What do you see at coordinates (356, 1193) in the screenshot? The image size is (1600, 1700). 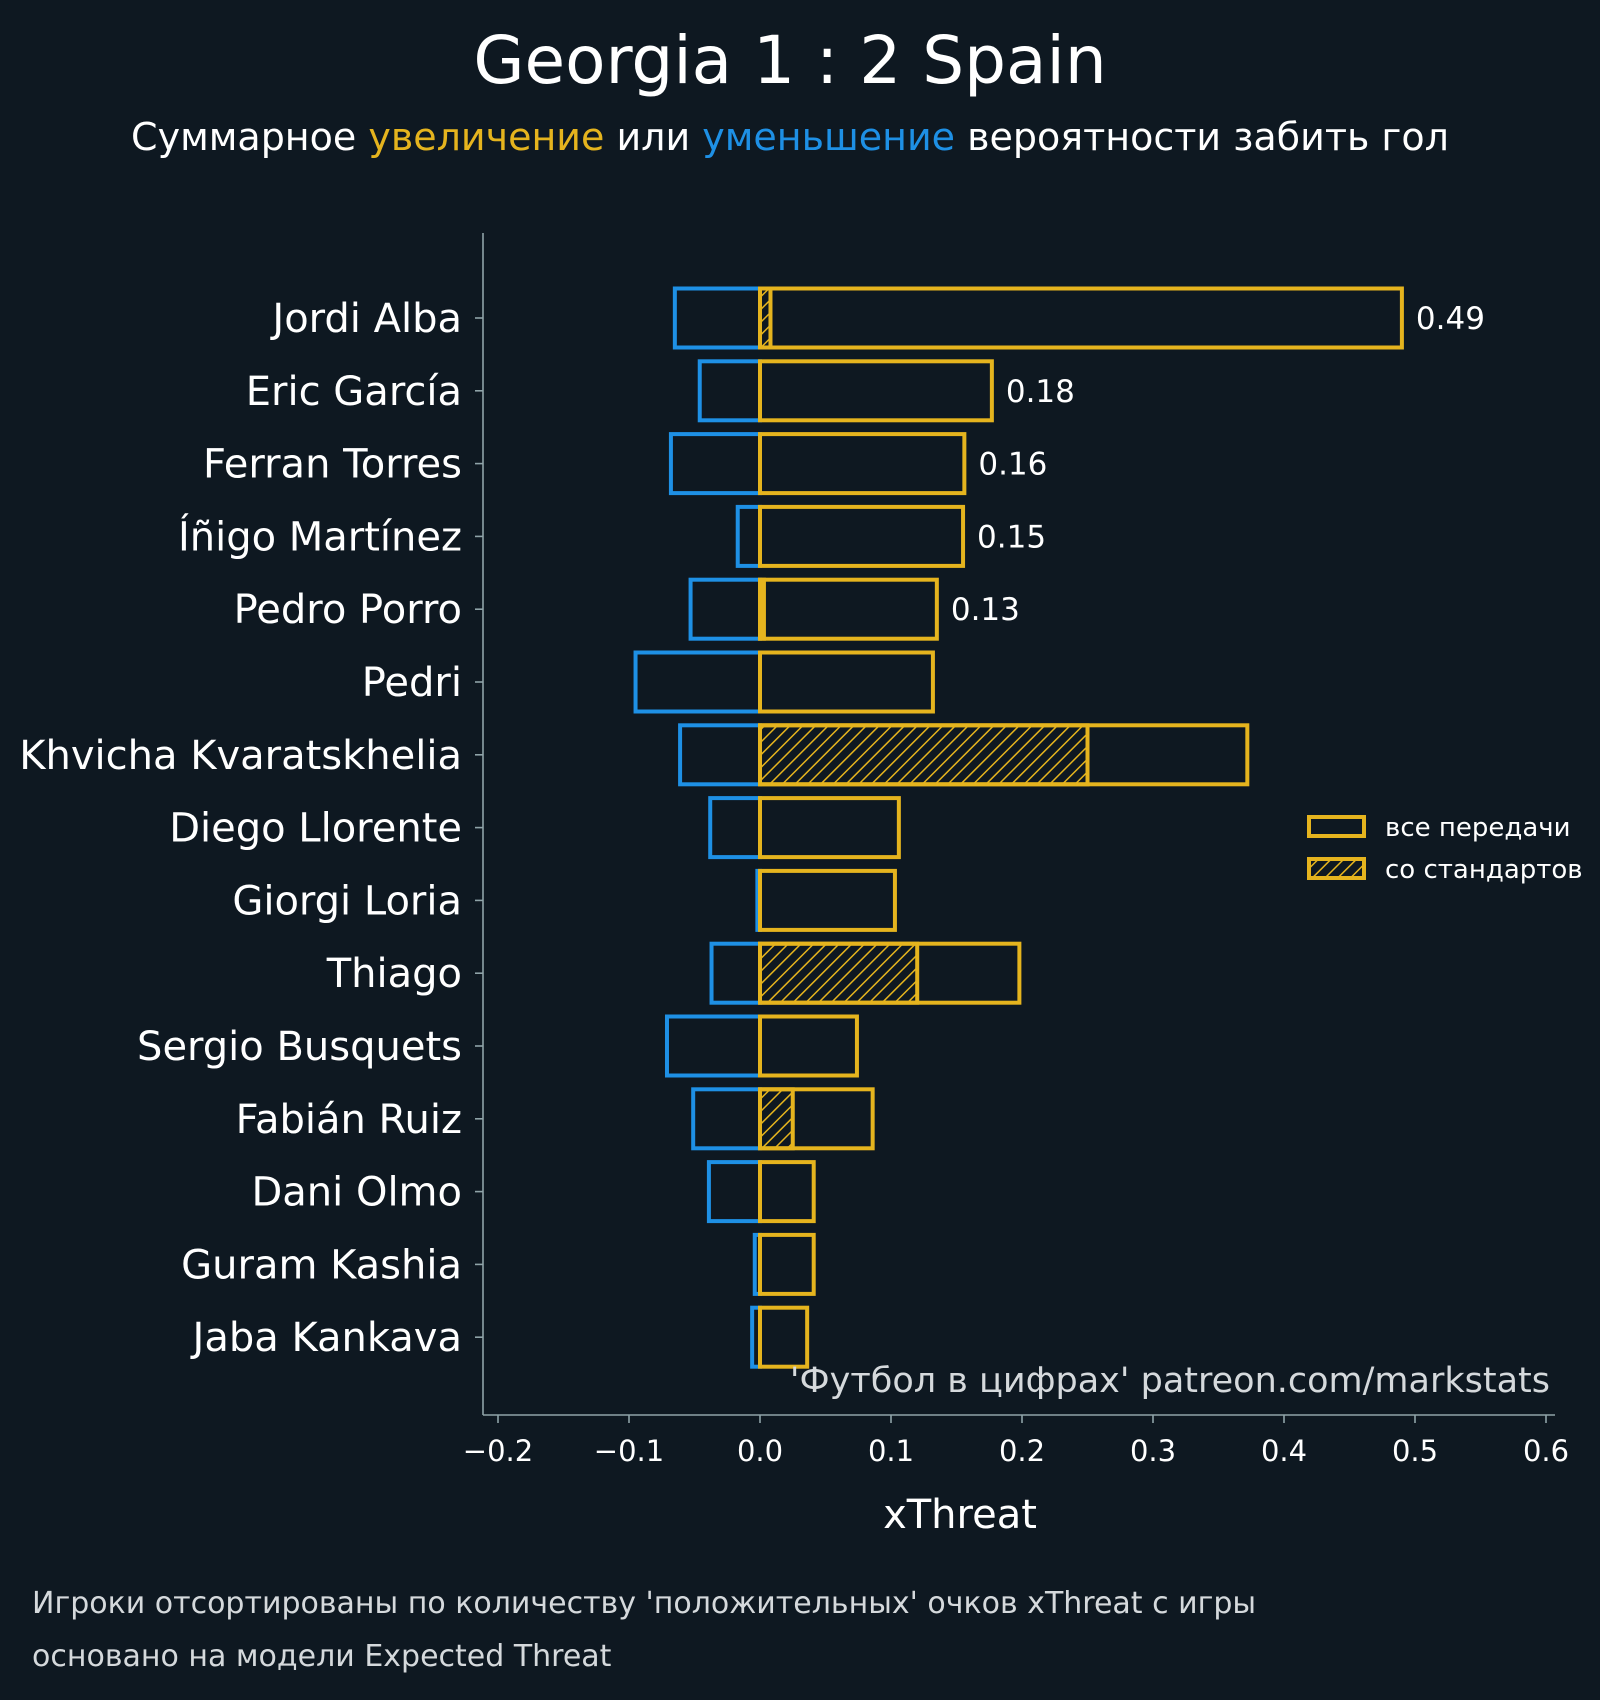 I see `player-label: Dani Olmo` at bounding box center [356, 1193].